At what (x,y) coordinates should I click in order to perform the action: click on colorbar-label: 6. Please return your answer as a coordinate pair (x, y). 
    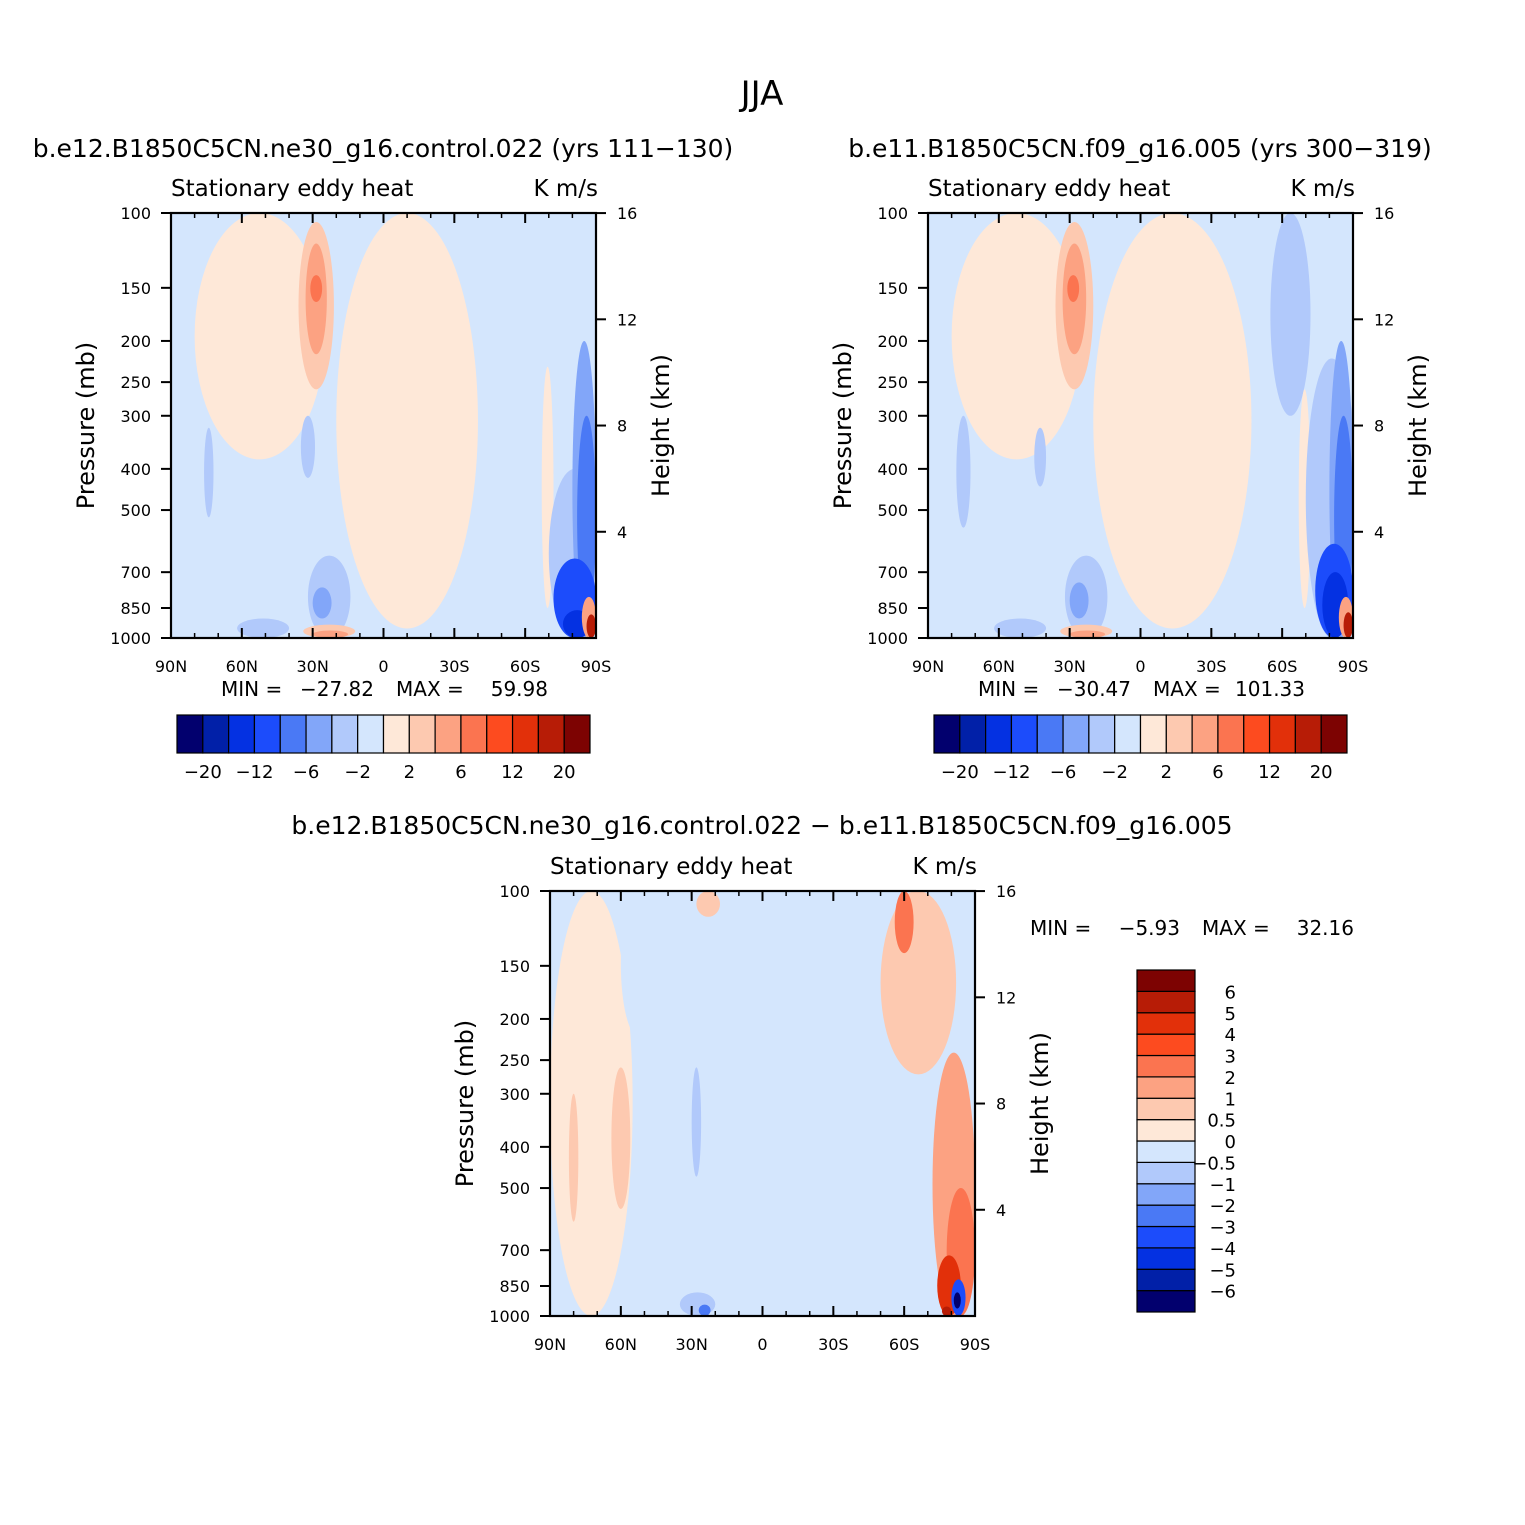
    Looking at the image, I should click on (1217, 772).